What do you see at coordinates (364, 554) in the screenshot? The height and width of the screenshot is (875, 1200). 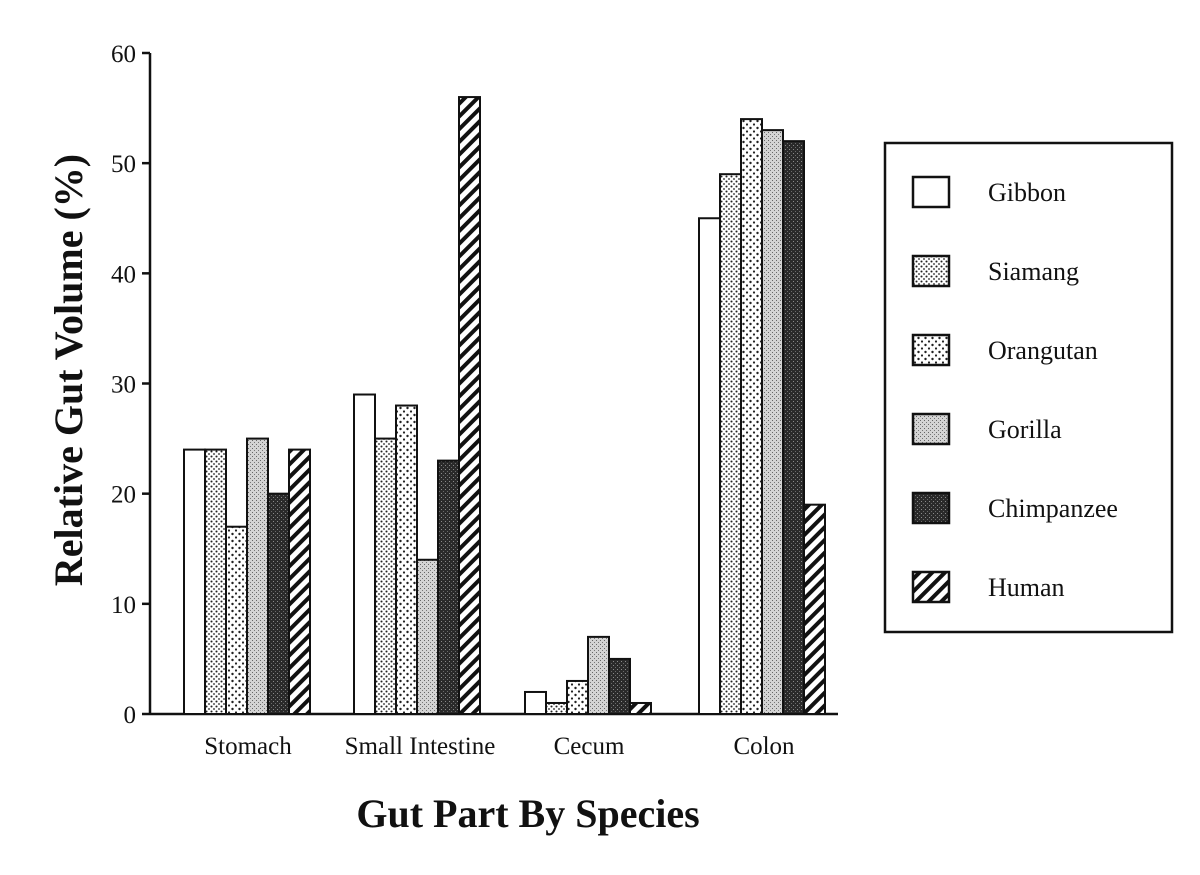 I see `bar-gibbon-small-intestine` at bounding box center [364, 554].